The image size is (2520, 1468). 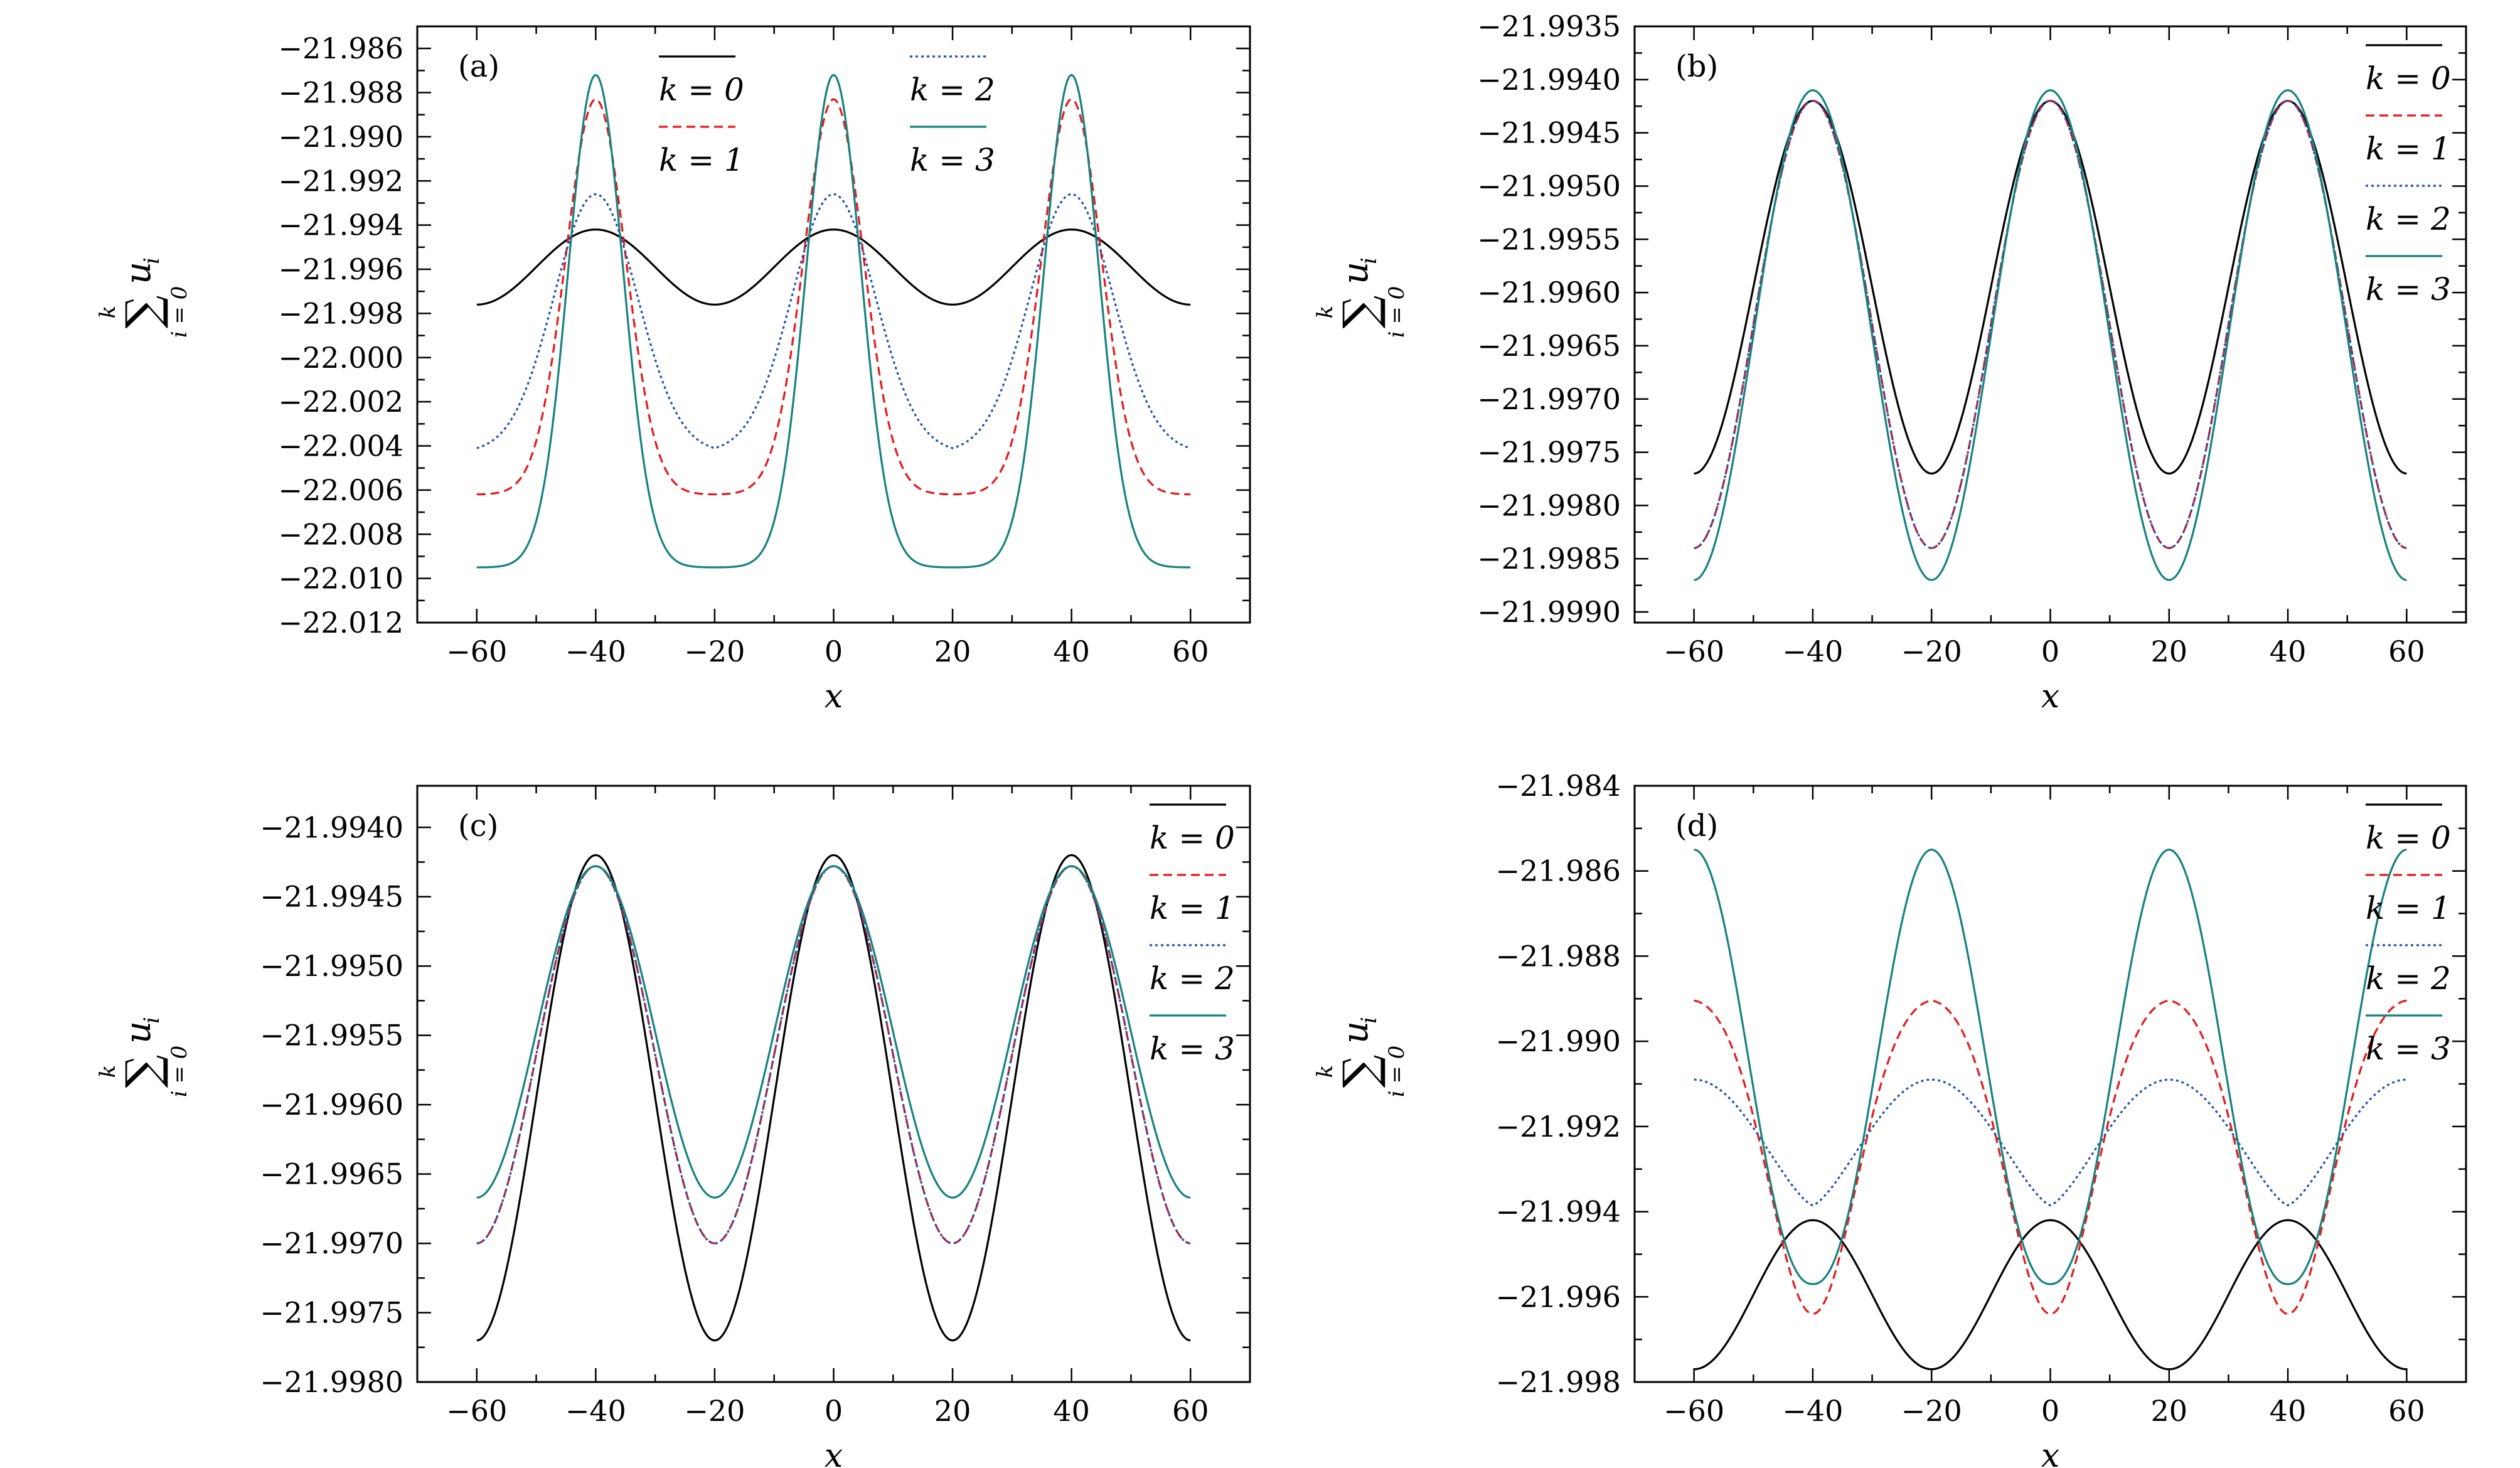 I want to click on y-tick-label: −22.002, so click(x=341, y=402).